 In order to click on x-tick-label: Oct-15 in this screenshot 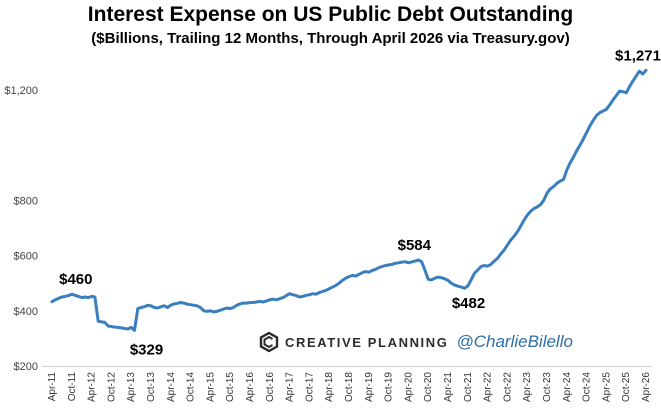, I will do `click(230, 387)`.